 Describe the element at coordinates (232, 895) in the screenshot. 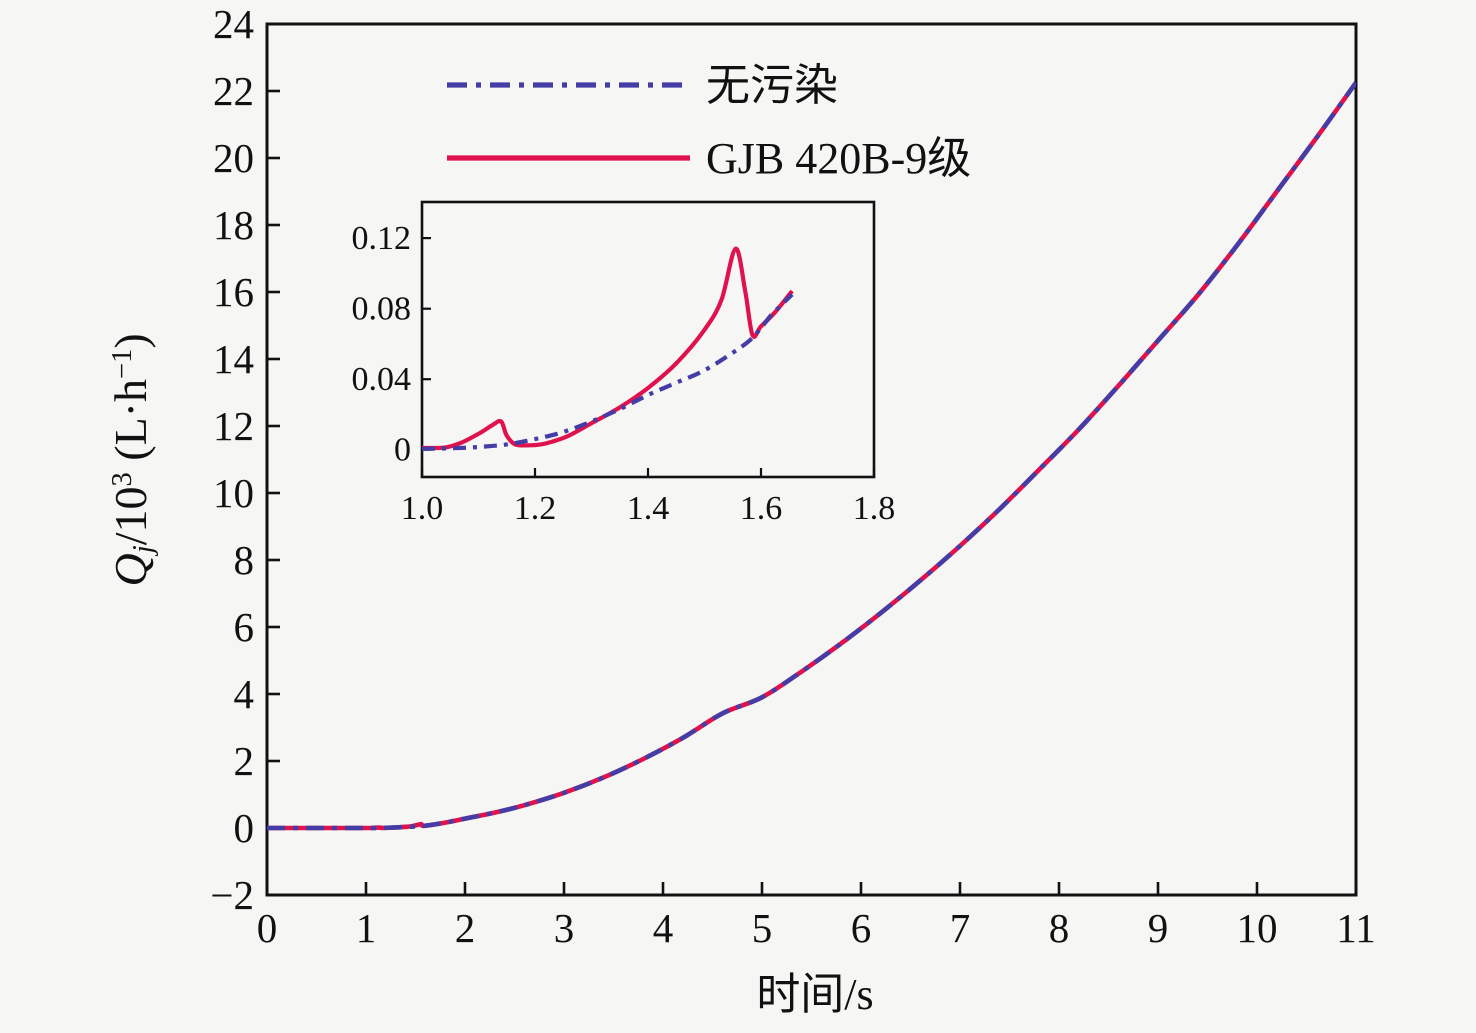

I see `main-y-tick-label: −2` at that location.